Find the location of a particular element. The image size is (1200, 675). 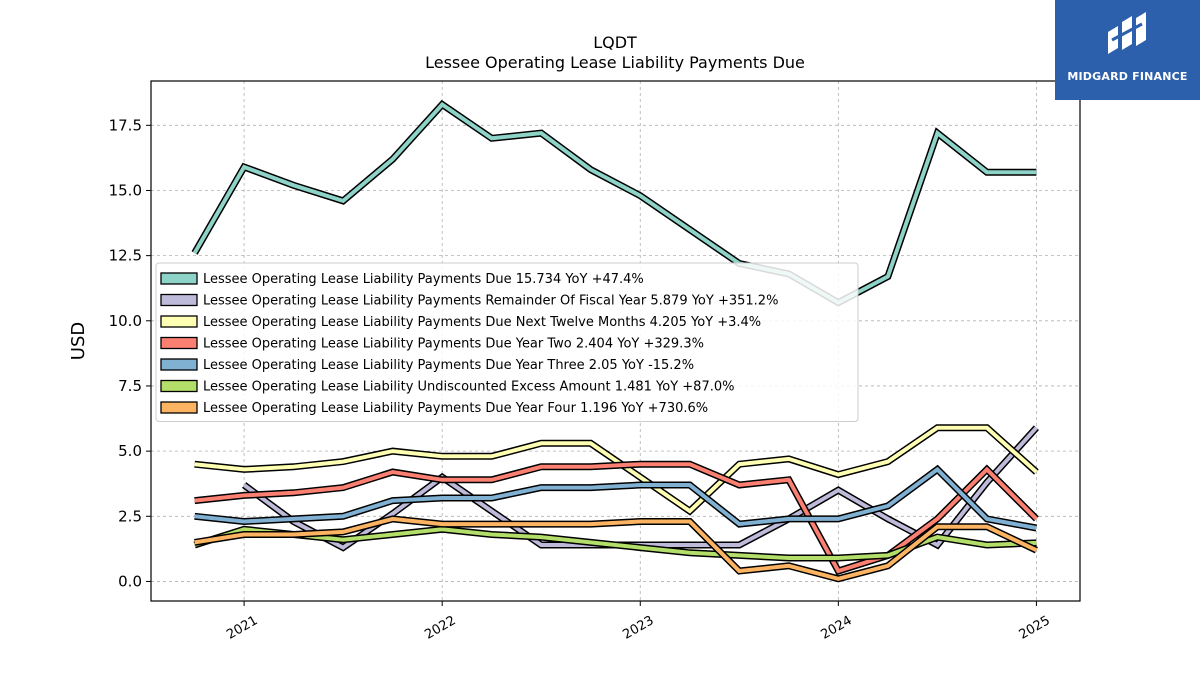

x-ticks: 2021 2022 2023 2024 2025 is located at coordinates (638, 622).